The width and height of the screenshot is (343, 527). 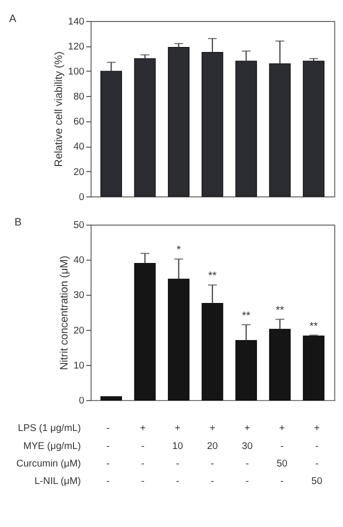 What do you see at coordinates (57, 481) in the screenshot?
I see `text: L-NIL (μM)` at bounding box center [57, 481].